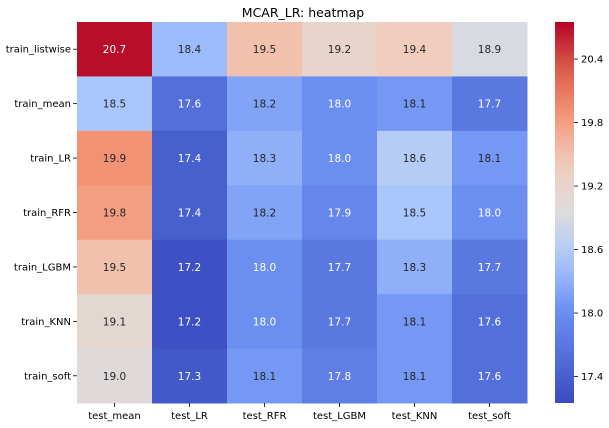 This screenshot has width=609, height=428. I want to click on colorbar-tick-label: 18.6, so click(592, 250).